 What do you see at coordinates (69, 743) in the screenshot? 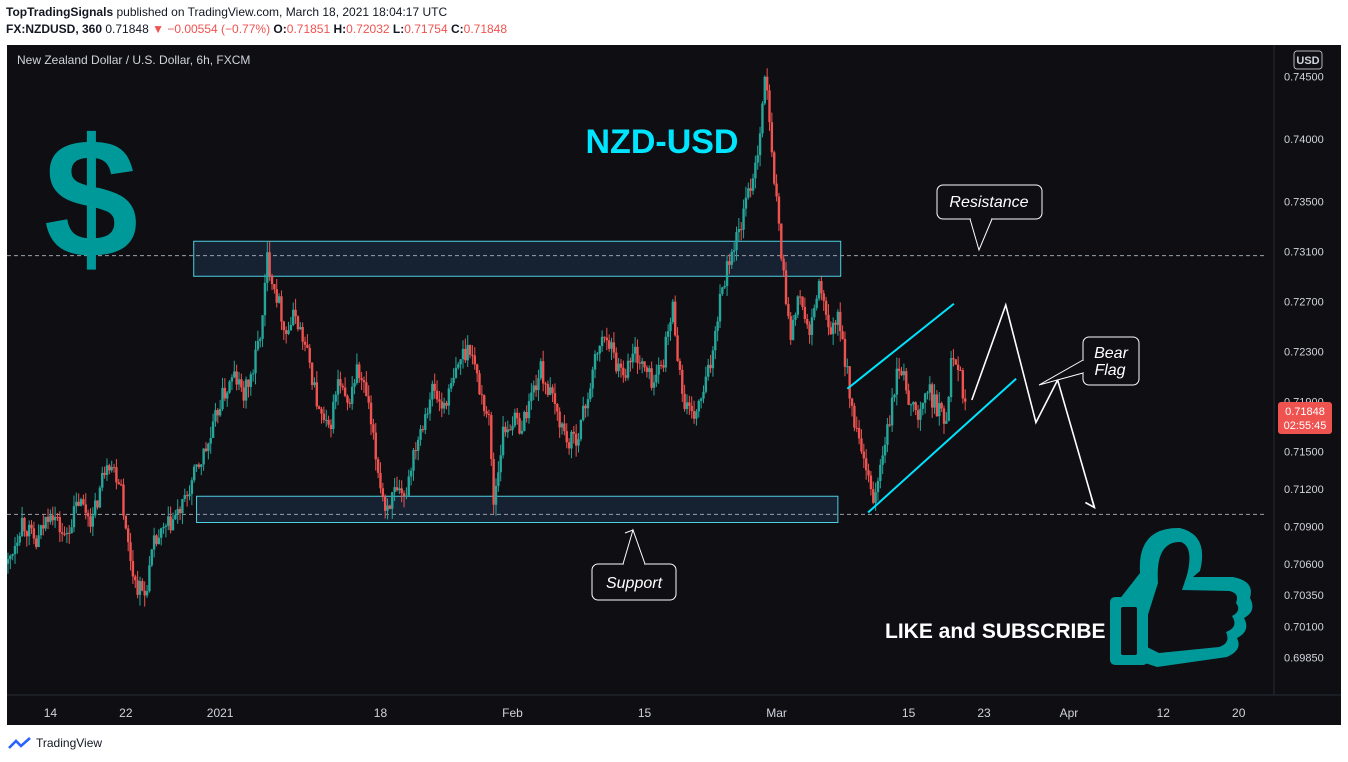
I see `footer-brand: TradingView` at bounding box center [69, 743].